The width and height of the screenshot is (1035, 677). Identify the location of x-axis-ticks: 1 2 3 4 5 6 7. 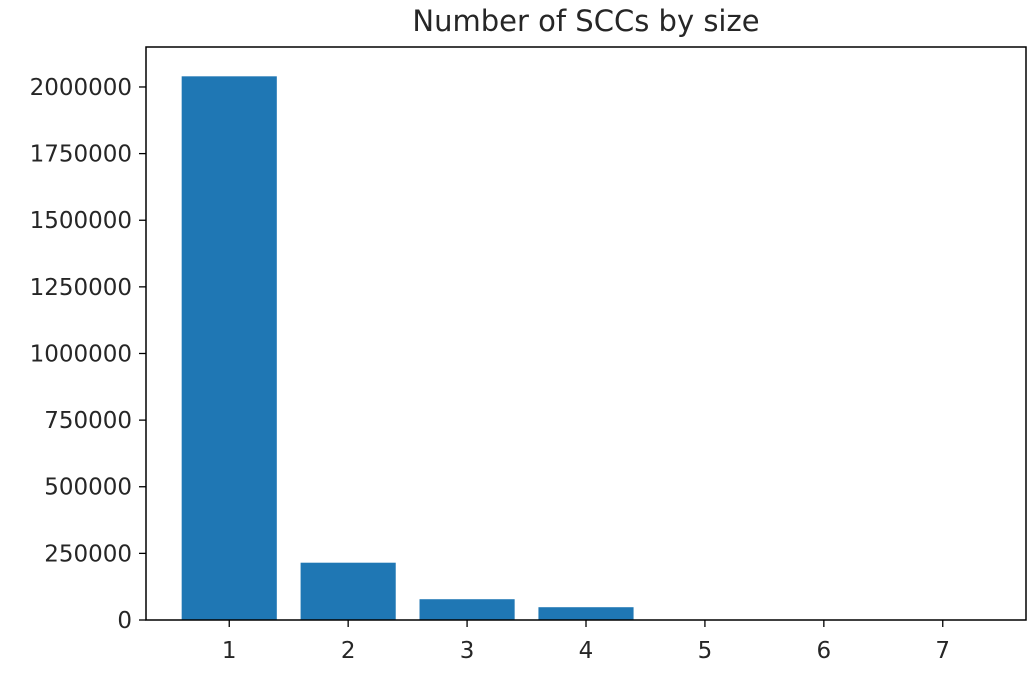
(586, 642).